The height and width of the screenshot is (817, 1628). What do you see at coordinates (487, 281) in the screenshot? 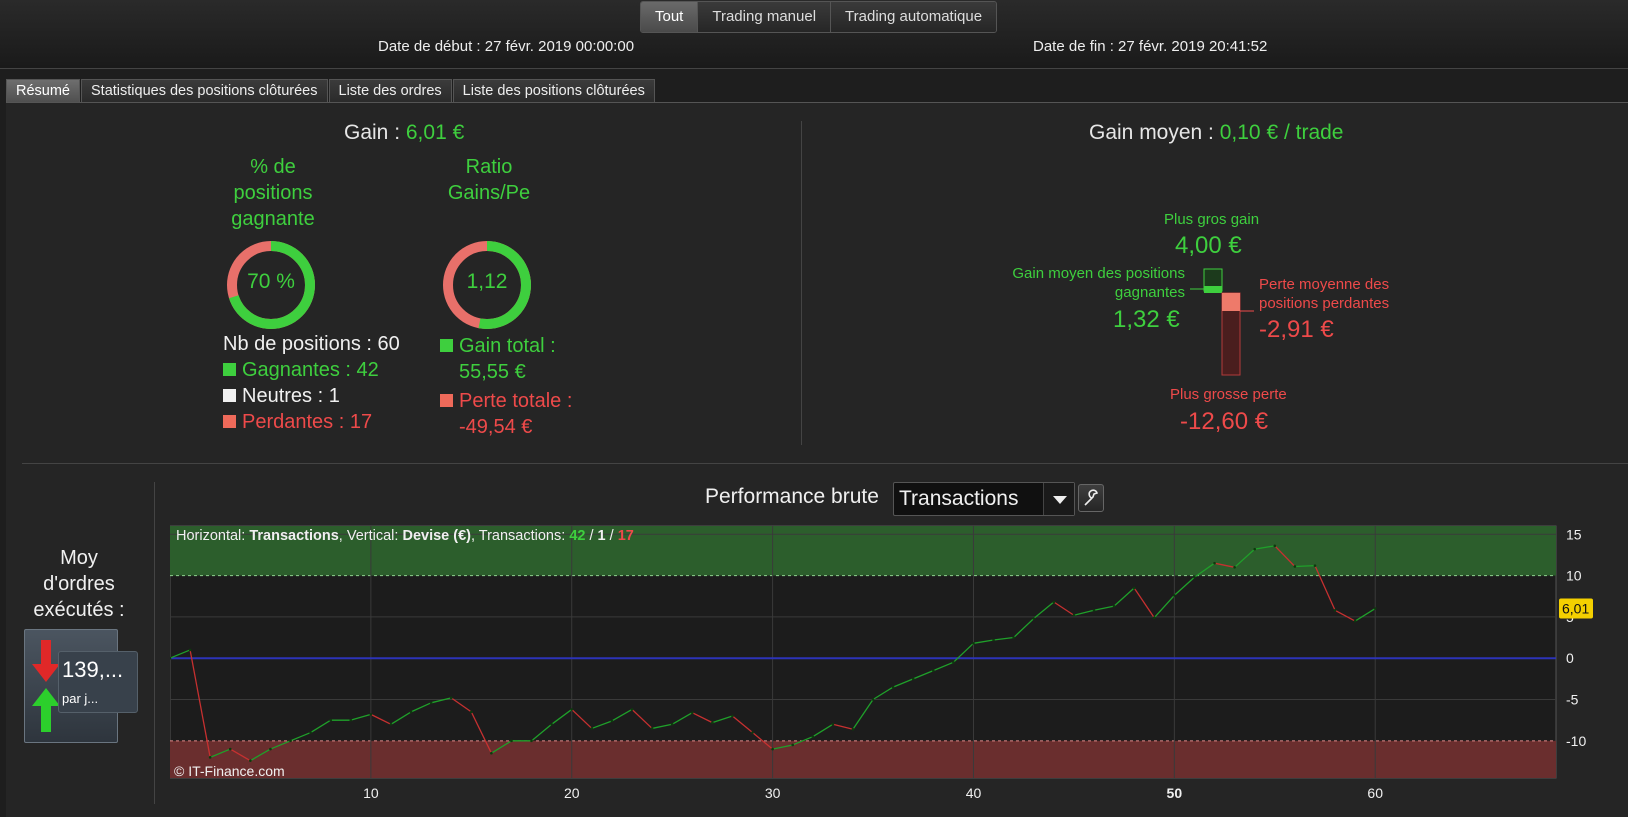
I see `ratio-value: 1,12` at bounding box center [487, 281].